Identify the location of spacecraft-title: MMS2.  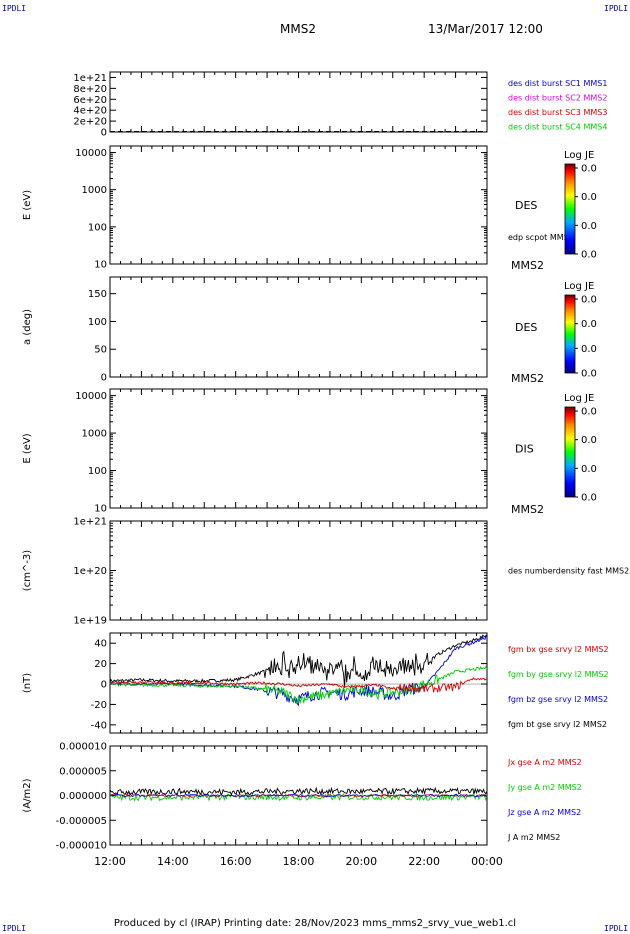
(298, 29).